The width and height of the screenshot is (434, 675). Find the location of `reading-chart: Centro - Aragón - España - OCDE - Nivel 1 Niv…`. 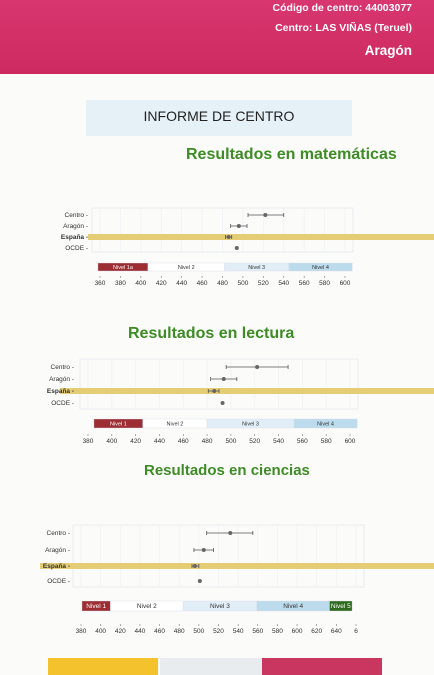

reading-chart: Centro - Aragón - España - OCDE - Nivel 1 Niv… is located at coordinates (240, 401).